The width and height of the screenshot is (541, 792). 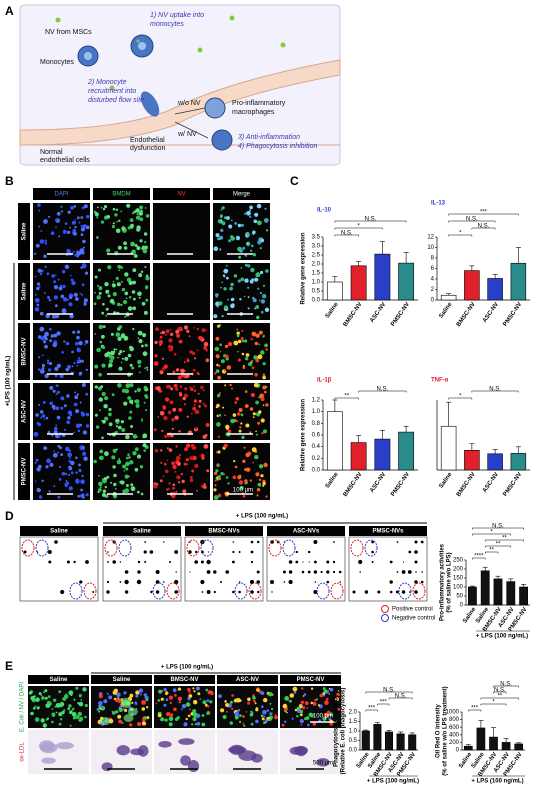 I want to click on array-header, so click(x=388, y=531).